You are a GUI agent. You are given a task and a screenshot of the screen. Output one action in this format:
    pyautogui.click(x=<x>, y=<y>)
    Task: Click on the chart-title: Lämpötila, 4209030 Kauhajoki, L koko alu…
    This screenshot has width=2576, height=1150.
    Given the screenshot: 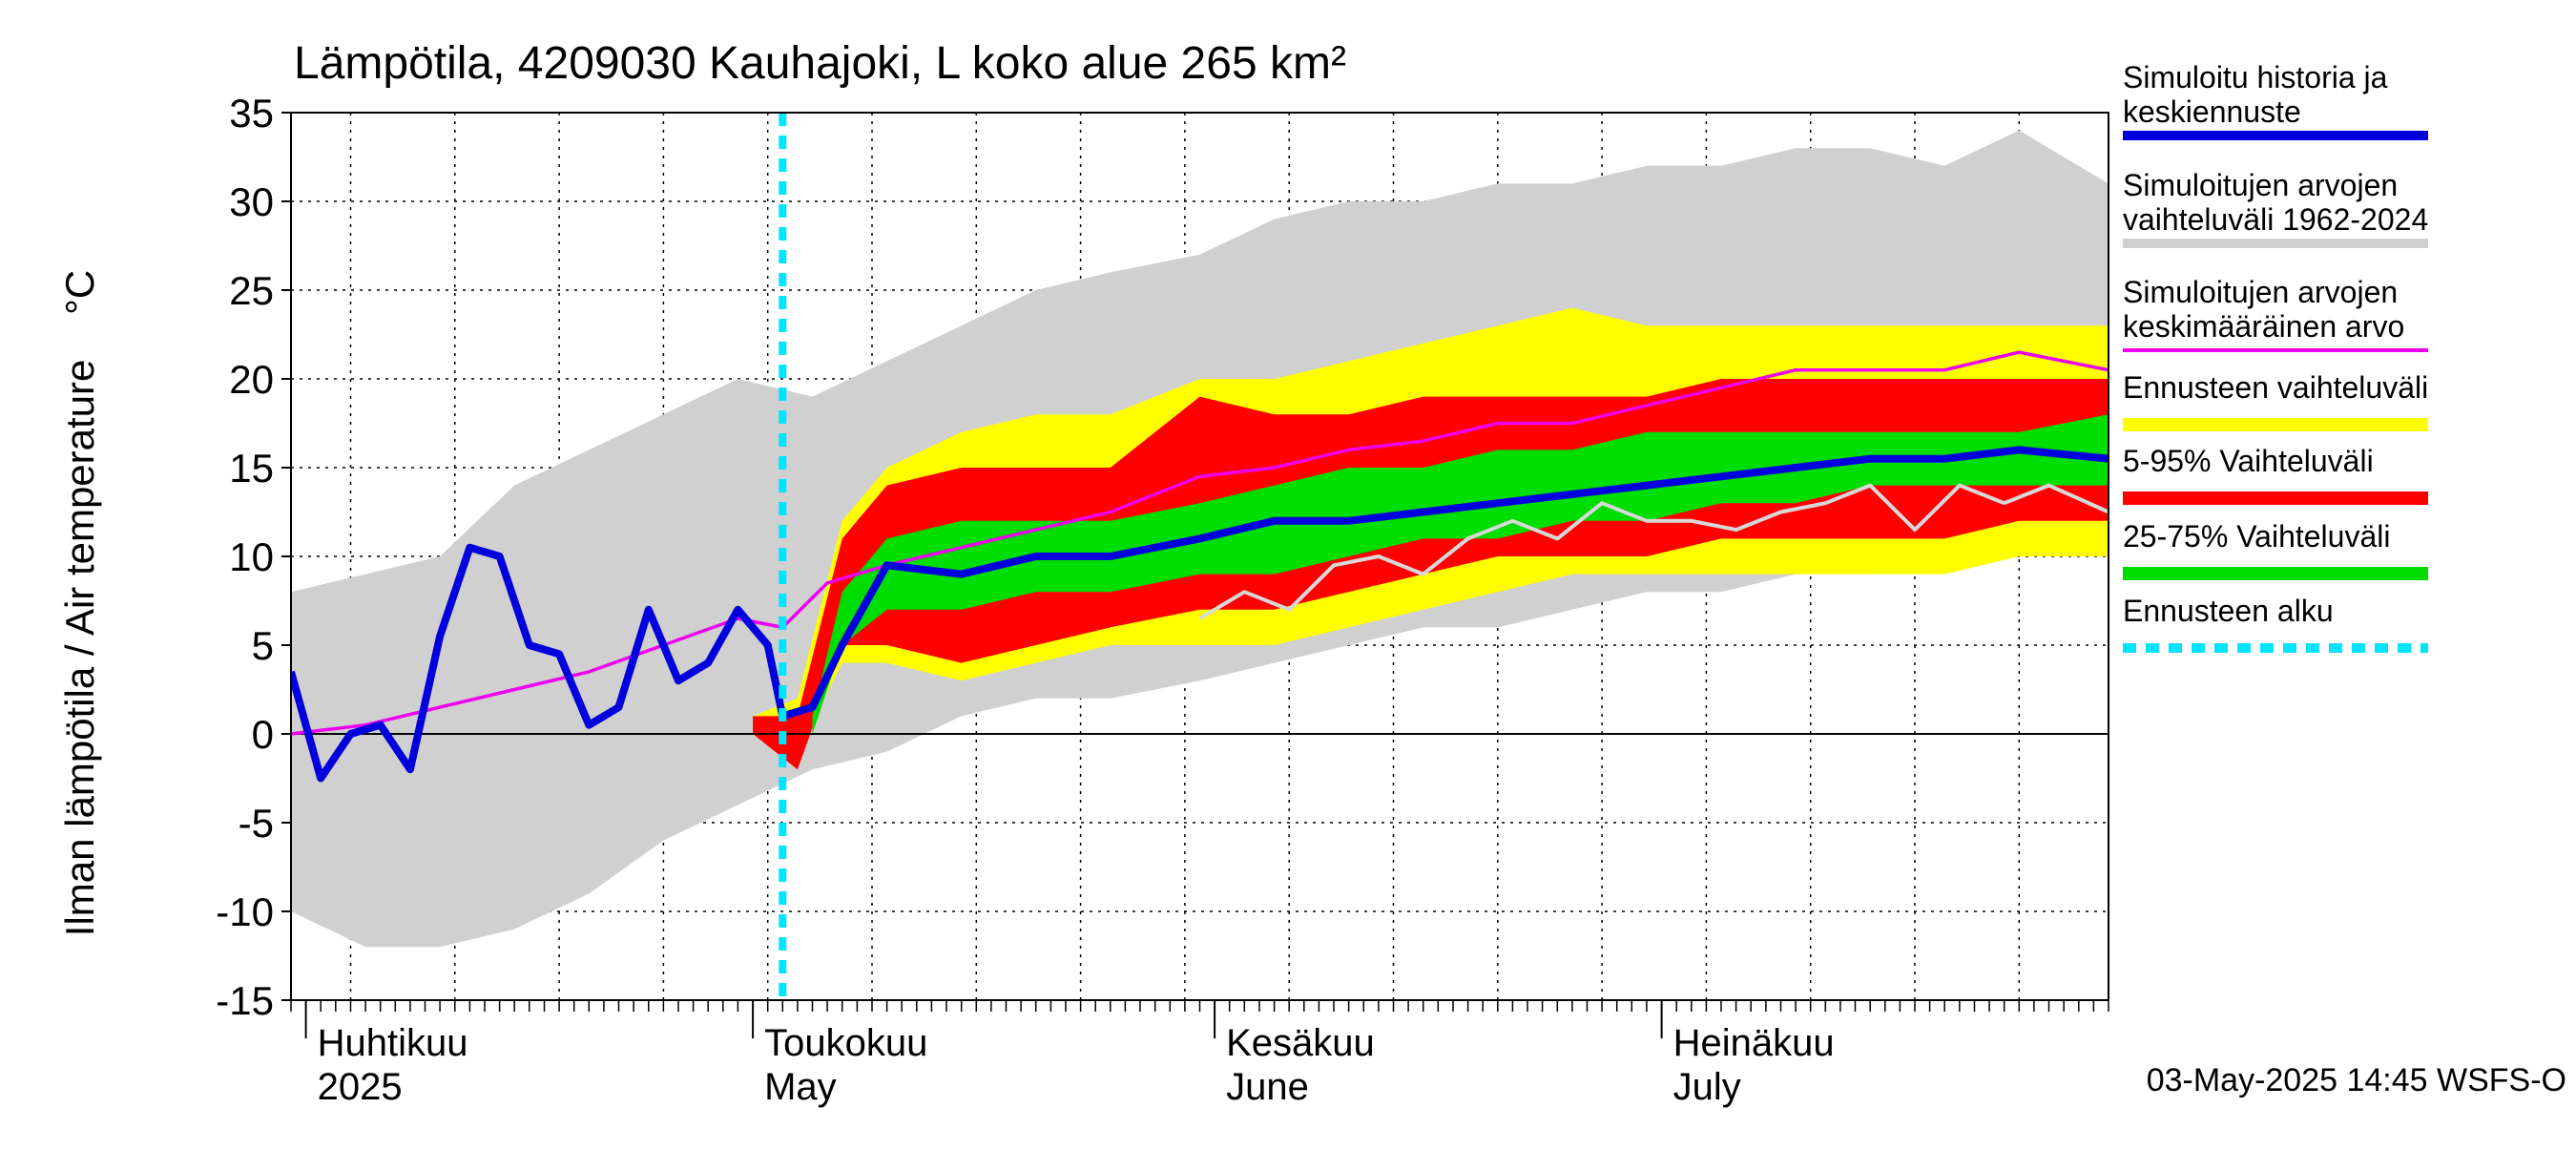 What is the action you would take?
    pyautogui.click(x=820, y=63)
    